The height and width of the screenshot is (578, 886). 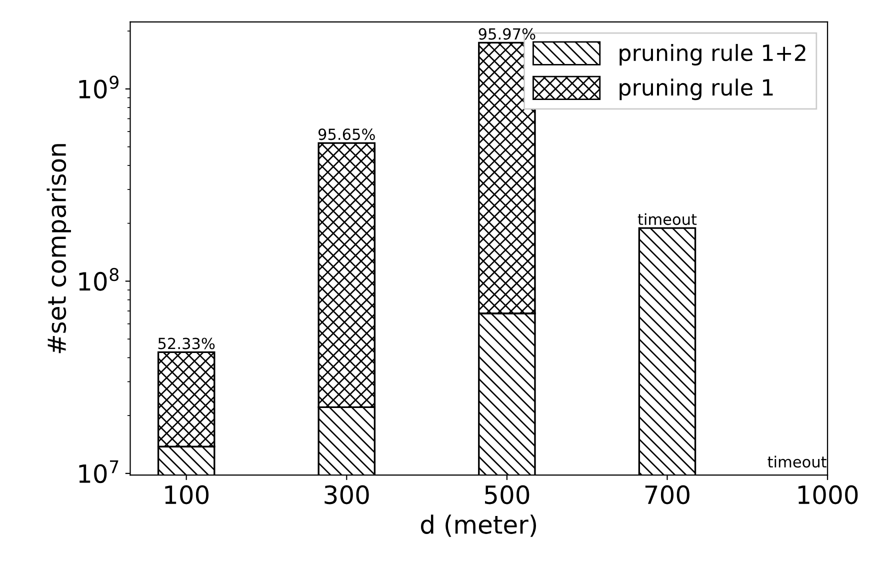 What do you see at coordinates (507, 34) in the screenshot?
I see `annotation: 95.97%` at bounding box center [507, 34].